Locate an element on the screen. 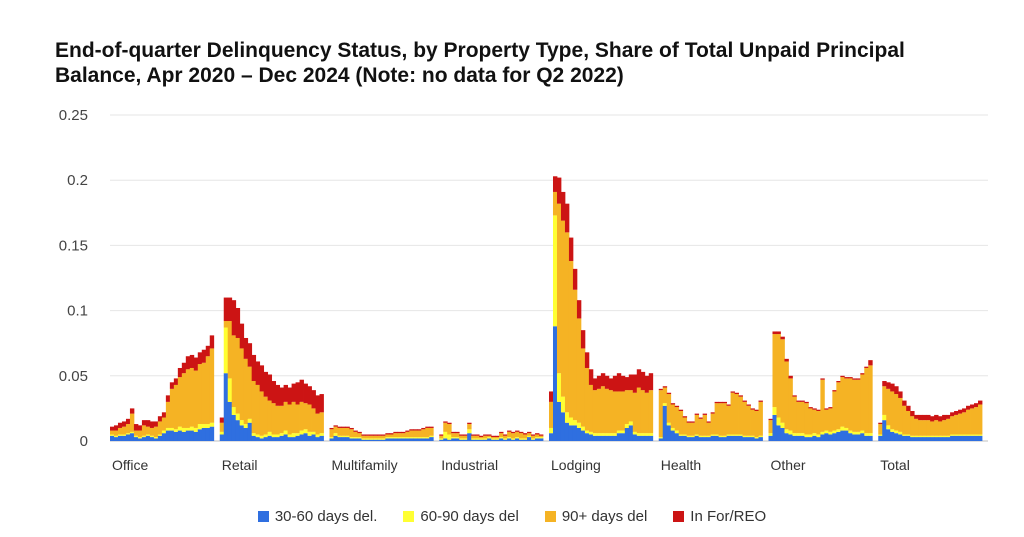 Image resolution: width=1024 pixels, height=537 pixels. legend-item: 60-90 days del is located at coordinates (461, 516).